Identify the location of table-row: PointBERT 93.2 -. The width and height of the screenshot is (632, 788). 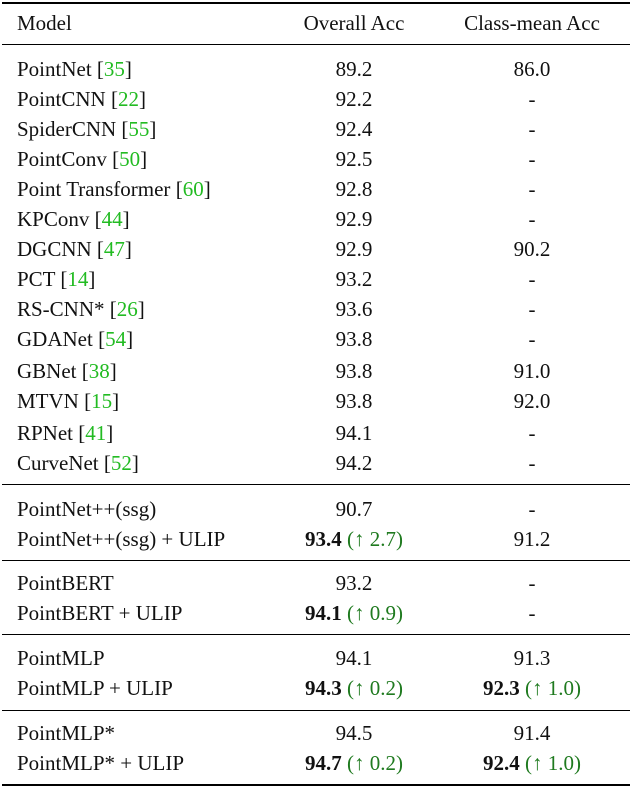
(316, 583).